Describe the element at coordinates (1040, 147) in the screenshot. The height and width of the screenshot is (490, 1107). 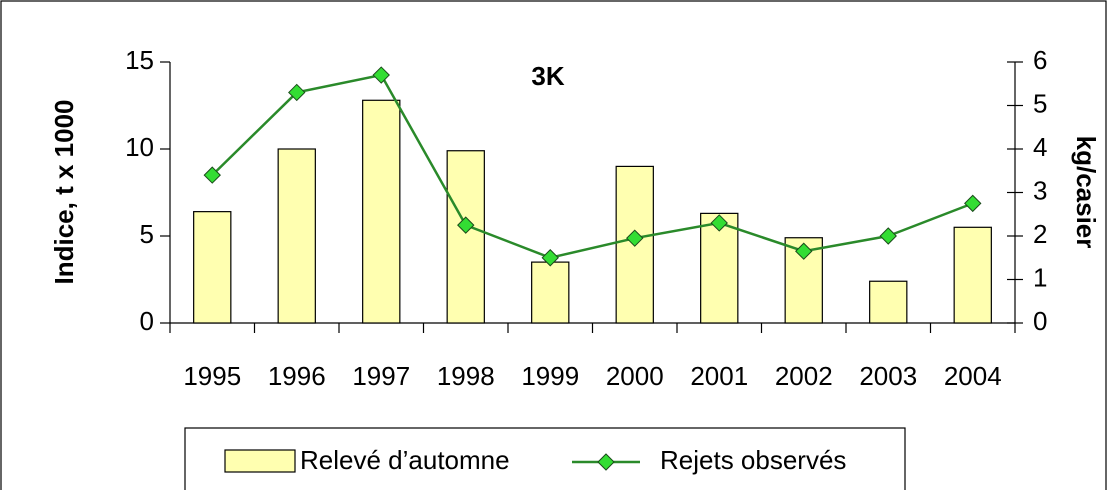
I see `y2-tick-label: 4` at that location.